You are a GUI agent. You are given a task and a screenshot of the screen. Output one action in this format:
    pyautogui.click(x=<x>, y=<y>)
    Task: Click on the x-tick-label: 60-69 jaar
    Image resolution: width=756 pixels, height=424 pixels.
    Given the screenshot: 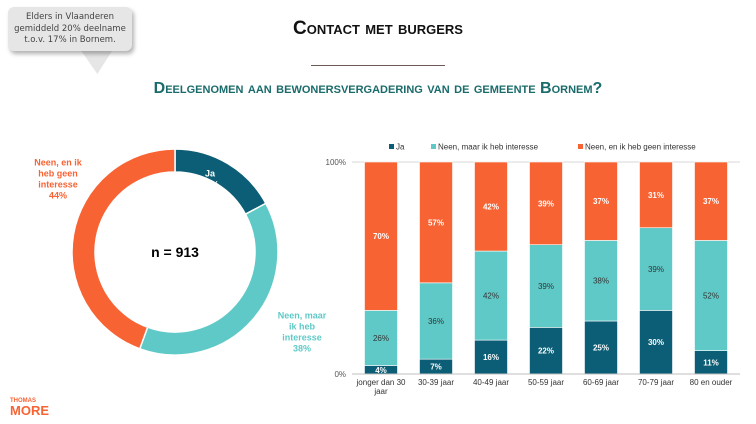 What is the action you would take?
    pyautogui.click(x=601, y=382)
    